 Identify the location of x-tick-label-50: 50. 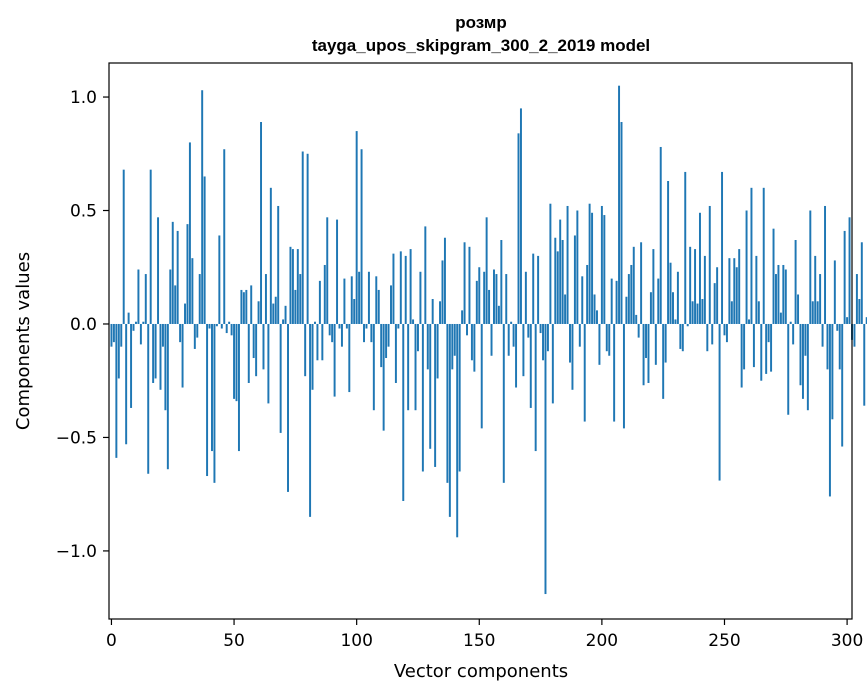
(234, 641).